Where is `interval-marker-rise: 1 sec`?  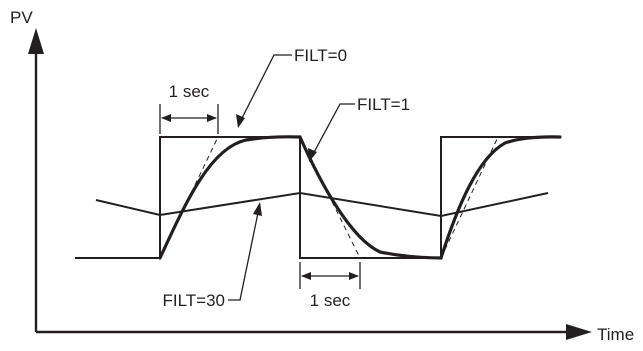
interval-marker-rise: 1 sec is located at coordinates (189, 108).